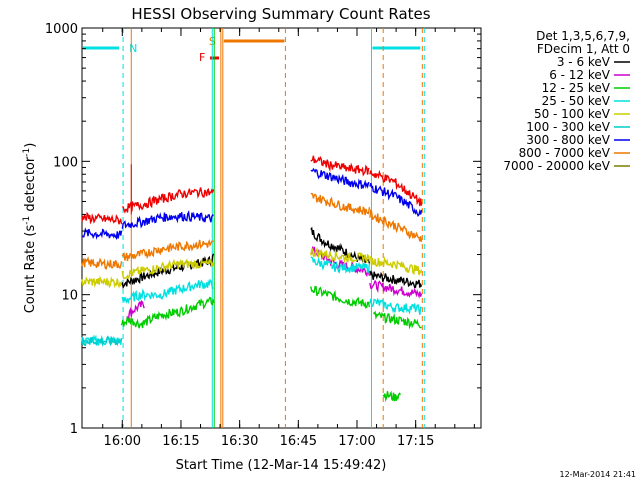 The height and width of the screenshot is (480, 640). What do you see at coordinates (252, 49) in the screenshot?
I see `interval-markers: NSF` at bounding box center [252, 49].